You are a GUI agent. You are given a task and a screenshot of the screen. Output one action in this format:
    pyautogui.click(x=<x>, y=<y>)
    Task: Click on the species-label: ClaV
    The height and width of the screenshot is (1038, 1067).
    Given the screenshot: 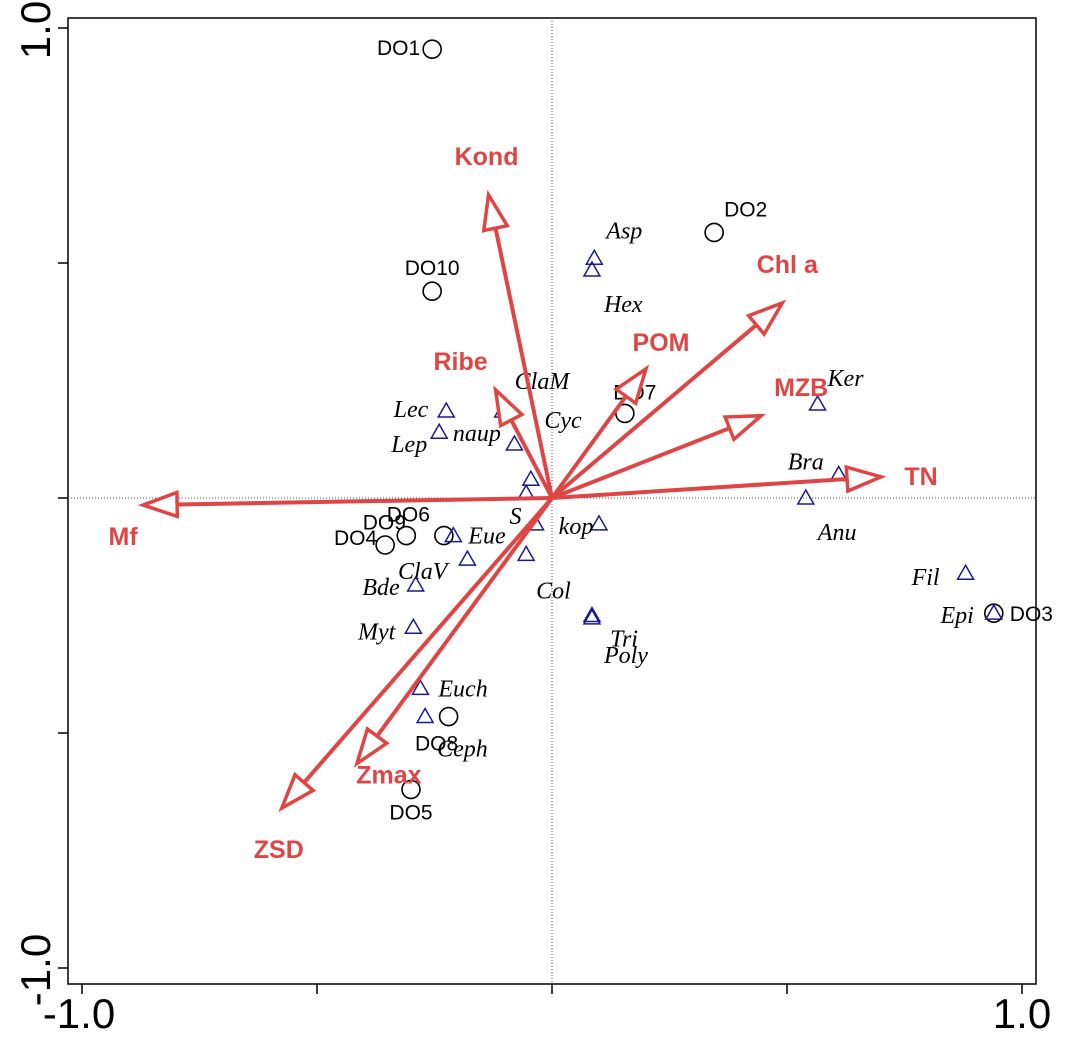 What is the action you would take?
    pyautogui.click(x=424, y=572)
    